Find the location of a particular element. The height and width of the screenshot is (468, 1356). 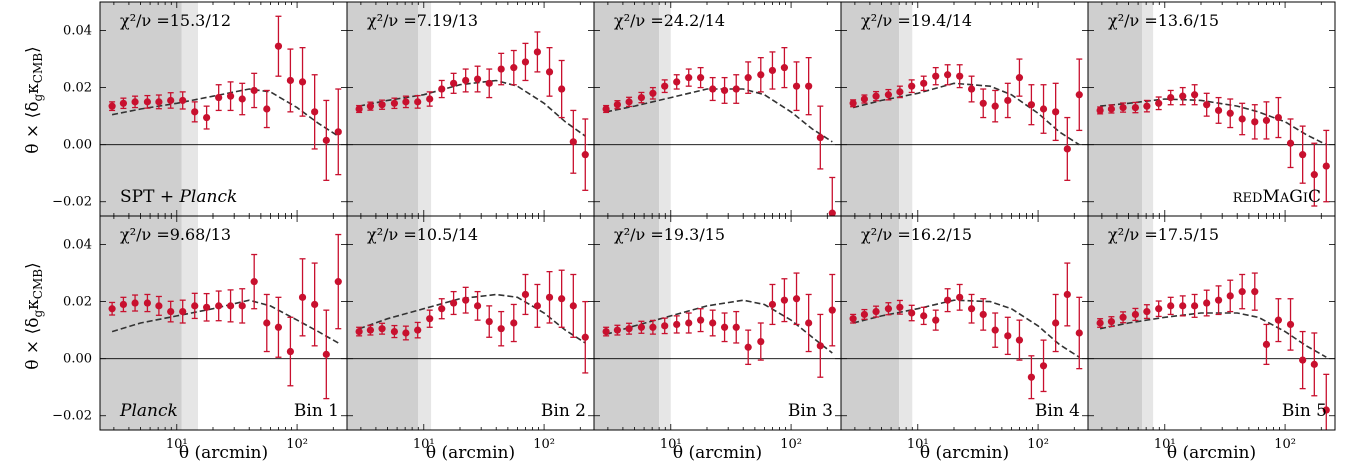

chi2-label: χ²/ν =19.4/14 is located at coordinates (916, 20).